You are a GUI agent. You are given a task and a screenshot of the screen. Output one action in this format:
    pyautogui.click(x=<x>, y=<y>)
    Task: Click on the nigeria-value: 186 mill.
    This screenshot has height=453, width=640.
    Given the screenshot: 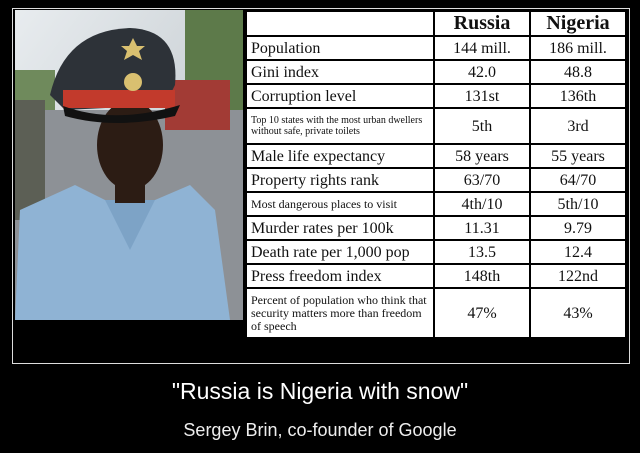 What is the action you would take?
    pyautogui.click(x=578, y=48)
    